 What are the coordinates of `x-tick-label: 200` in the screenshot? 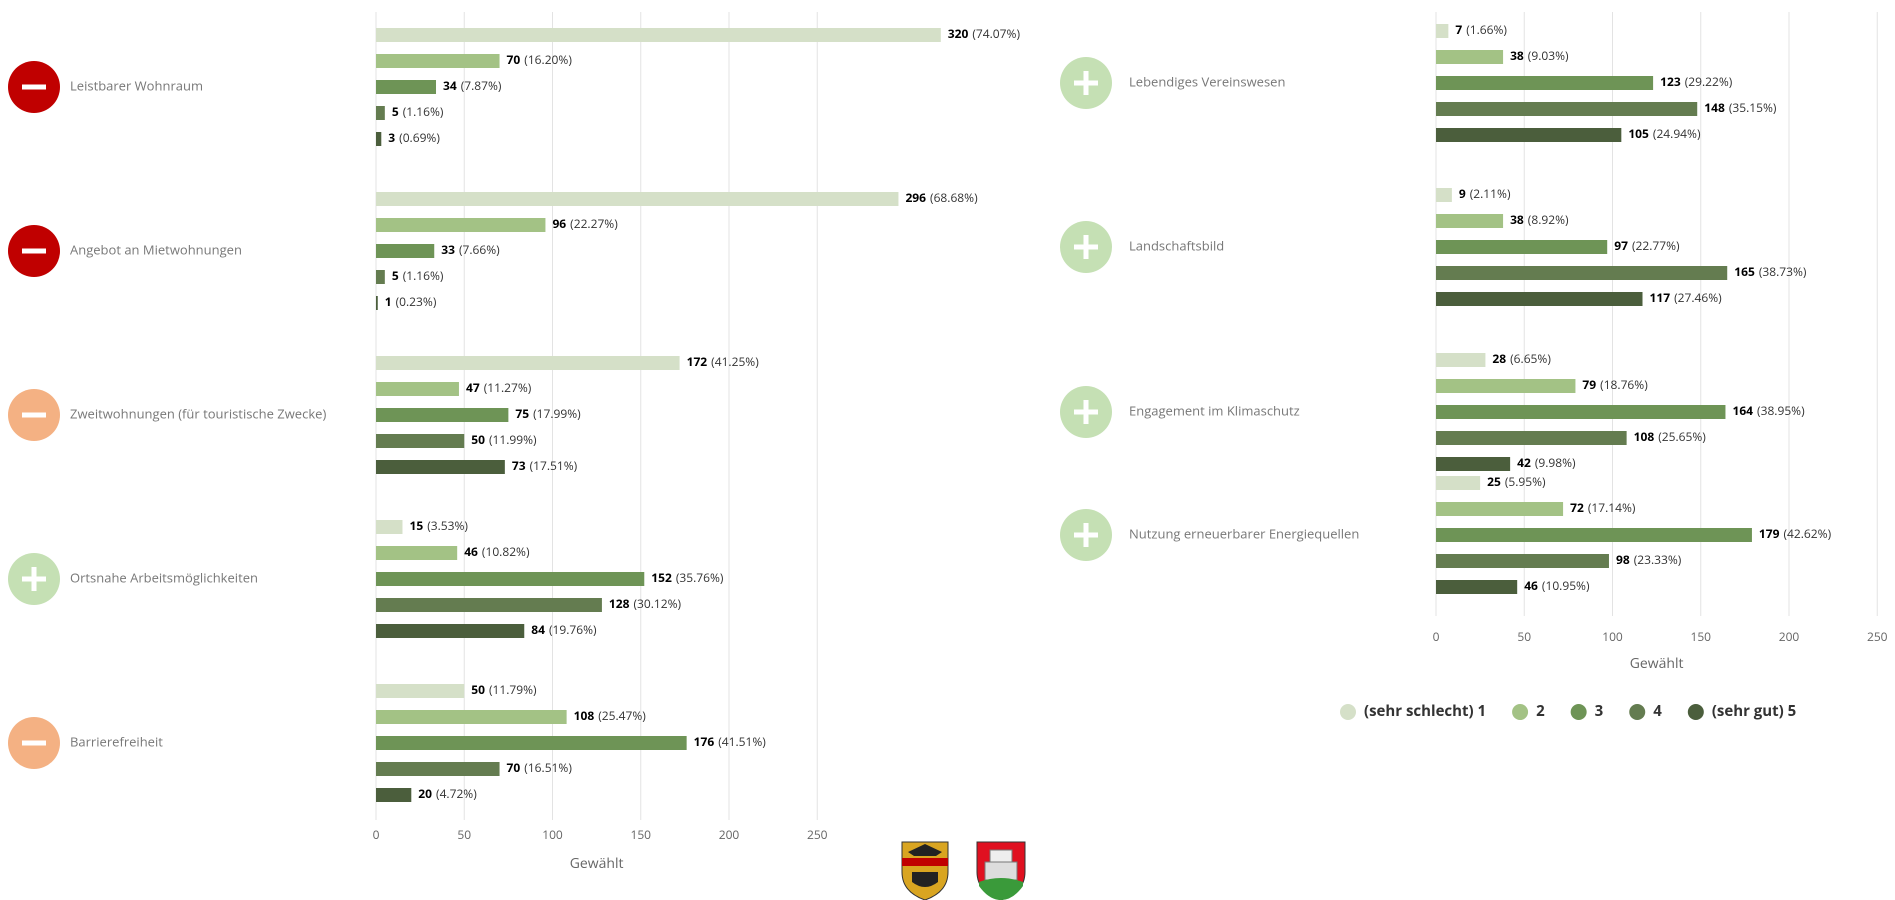 It's located at (729, 834).